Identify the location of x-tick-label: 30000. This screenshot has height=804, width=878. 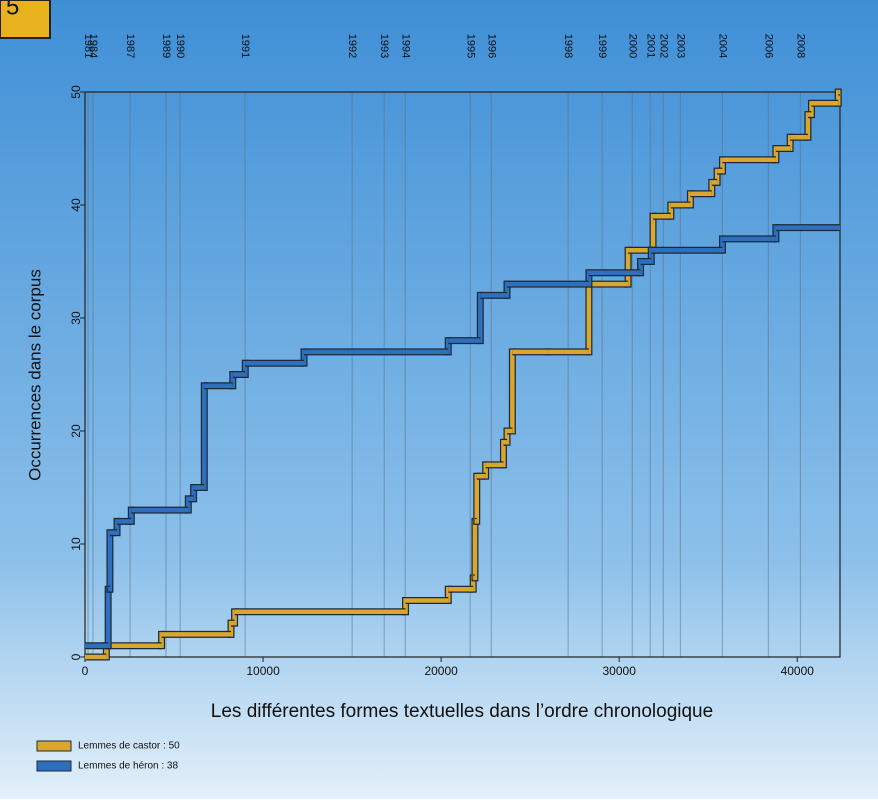
(620, 671).